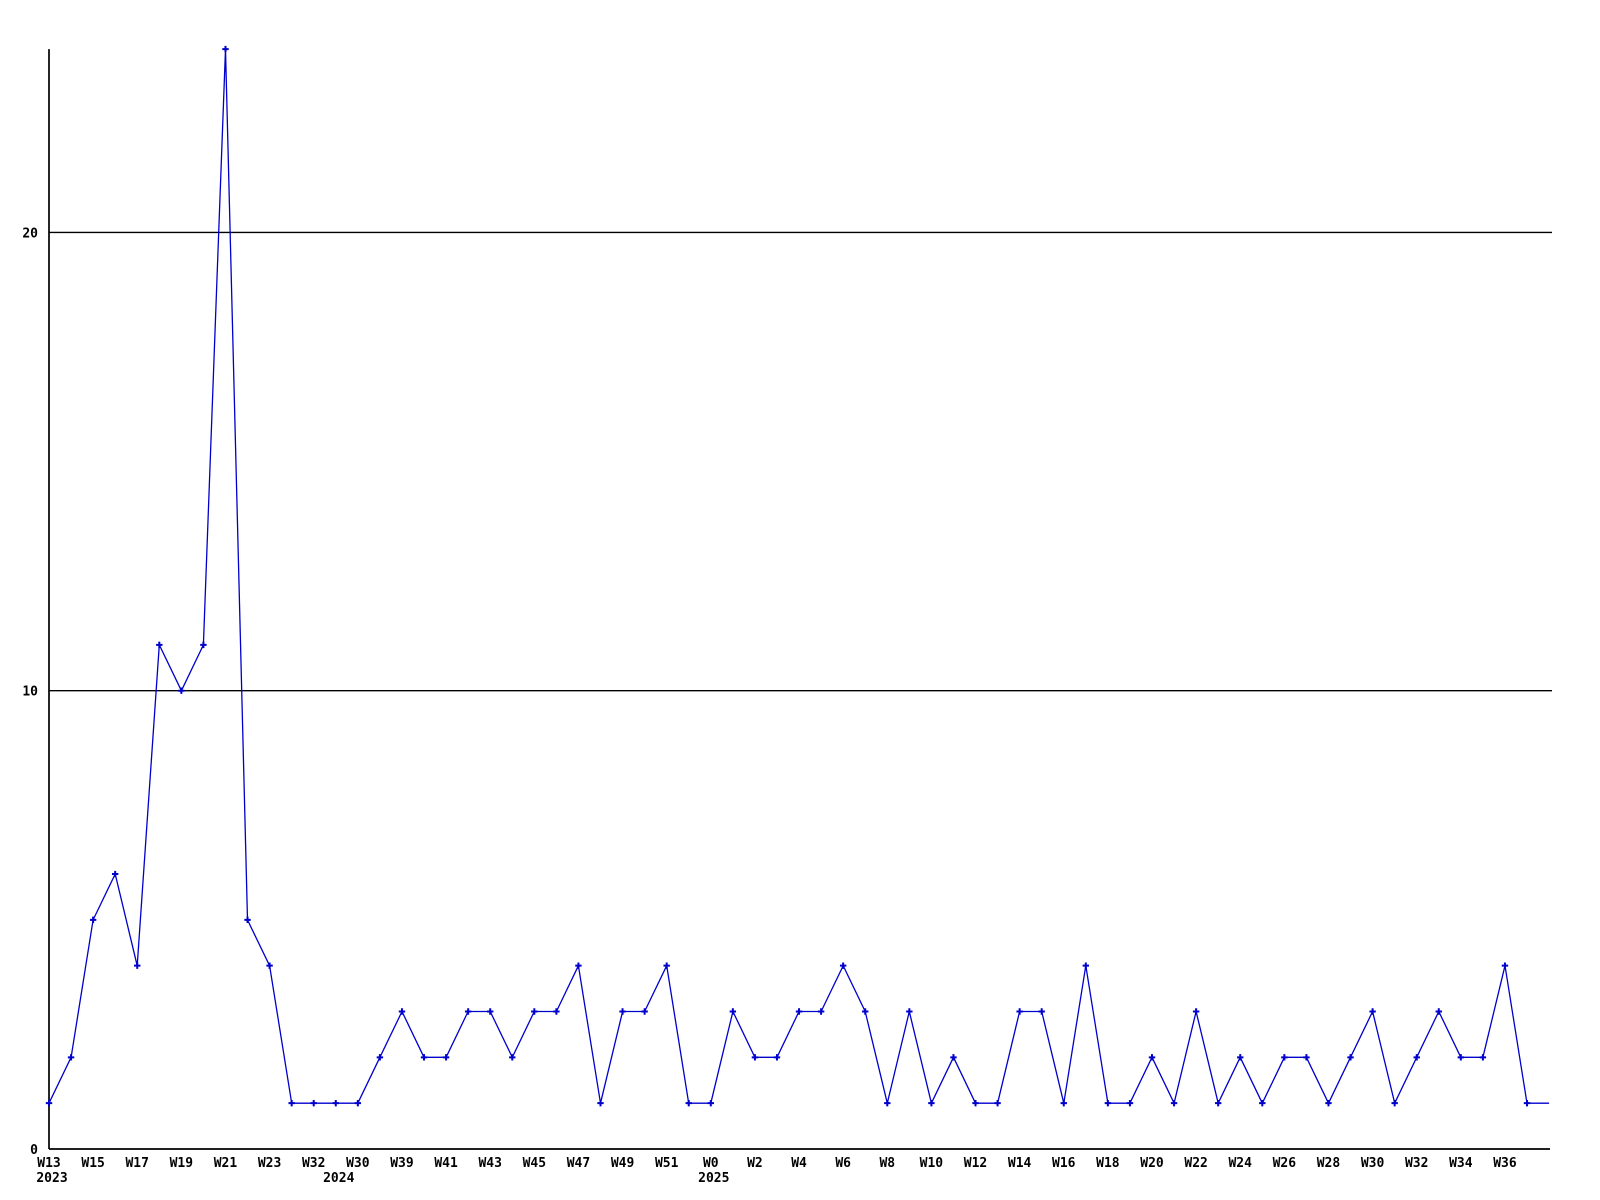 The width and height of the screenshot is (1600, 1200). I want to click on x-tick-label: W12, so click(975, 1163).